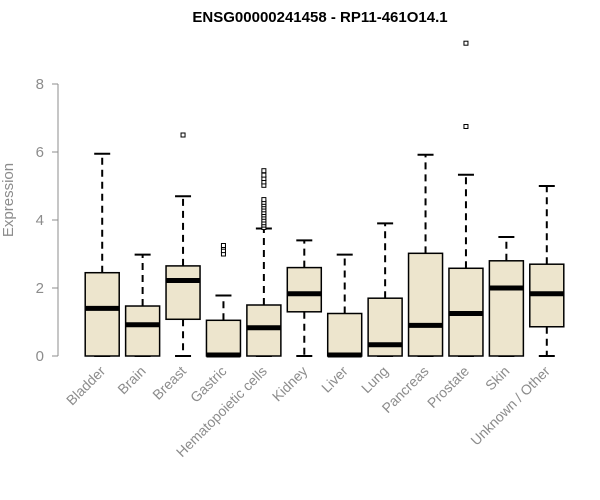 The height and width of the screenshot is (500, 600). I want to click on box-prostate, so click(466, 198).